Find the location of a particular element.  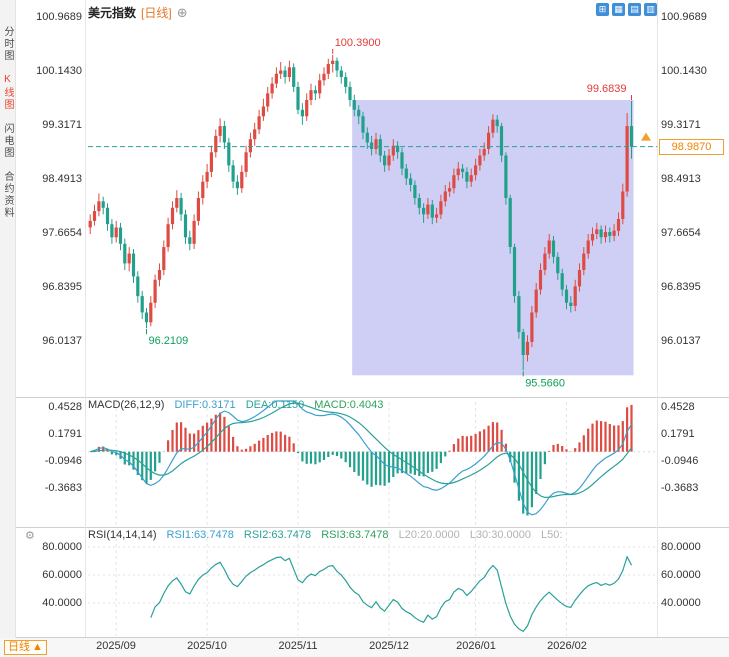

period-selector: 日线 ▲ is located at coordinates (25, 647).